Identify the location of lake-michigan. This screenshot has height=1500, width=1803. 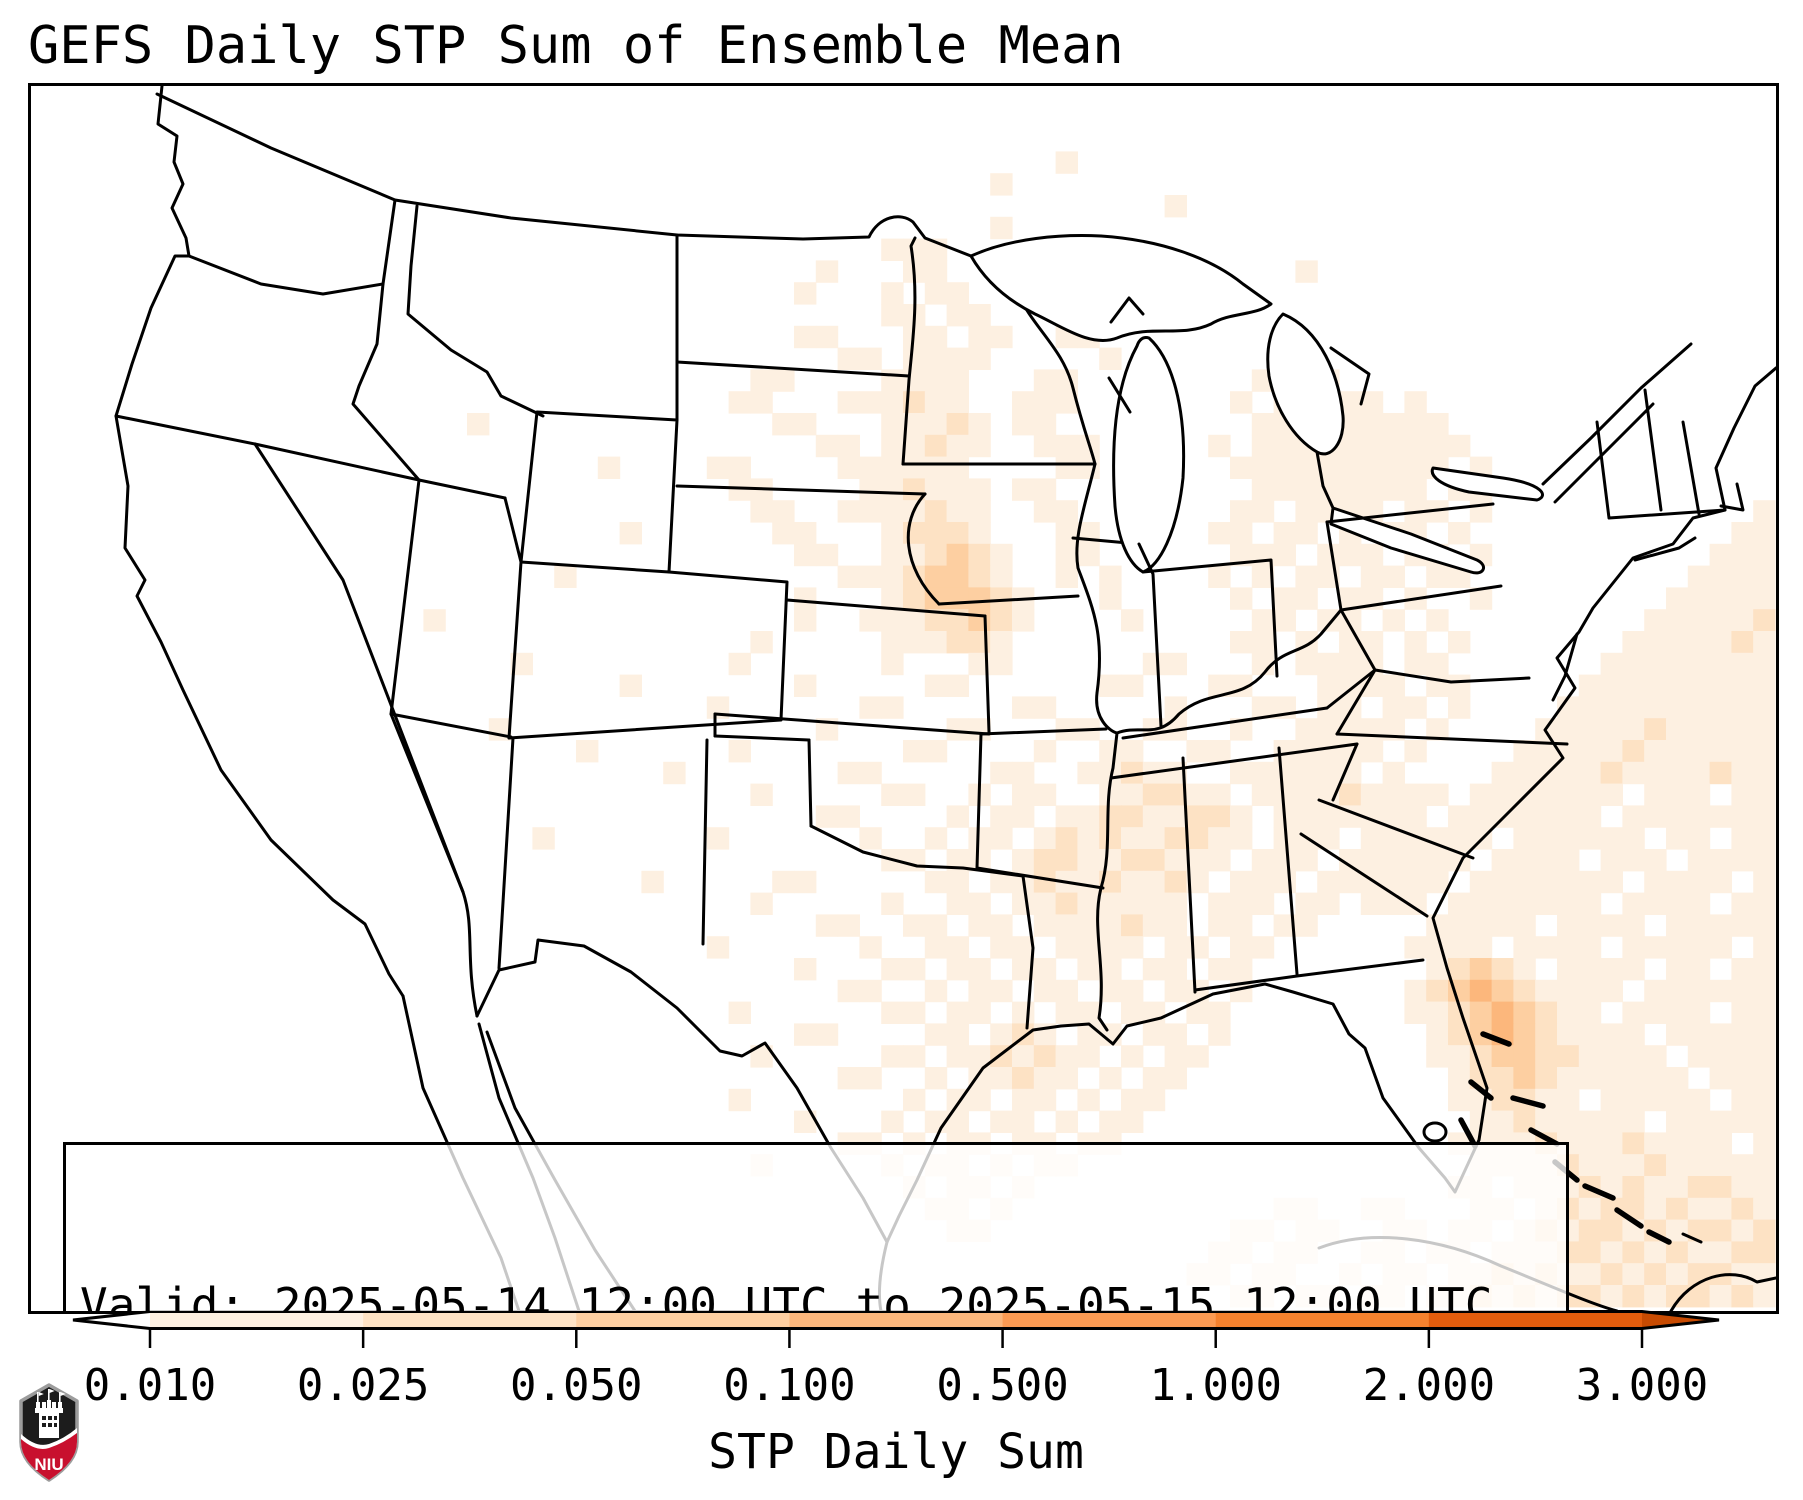
(1149, 455).